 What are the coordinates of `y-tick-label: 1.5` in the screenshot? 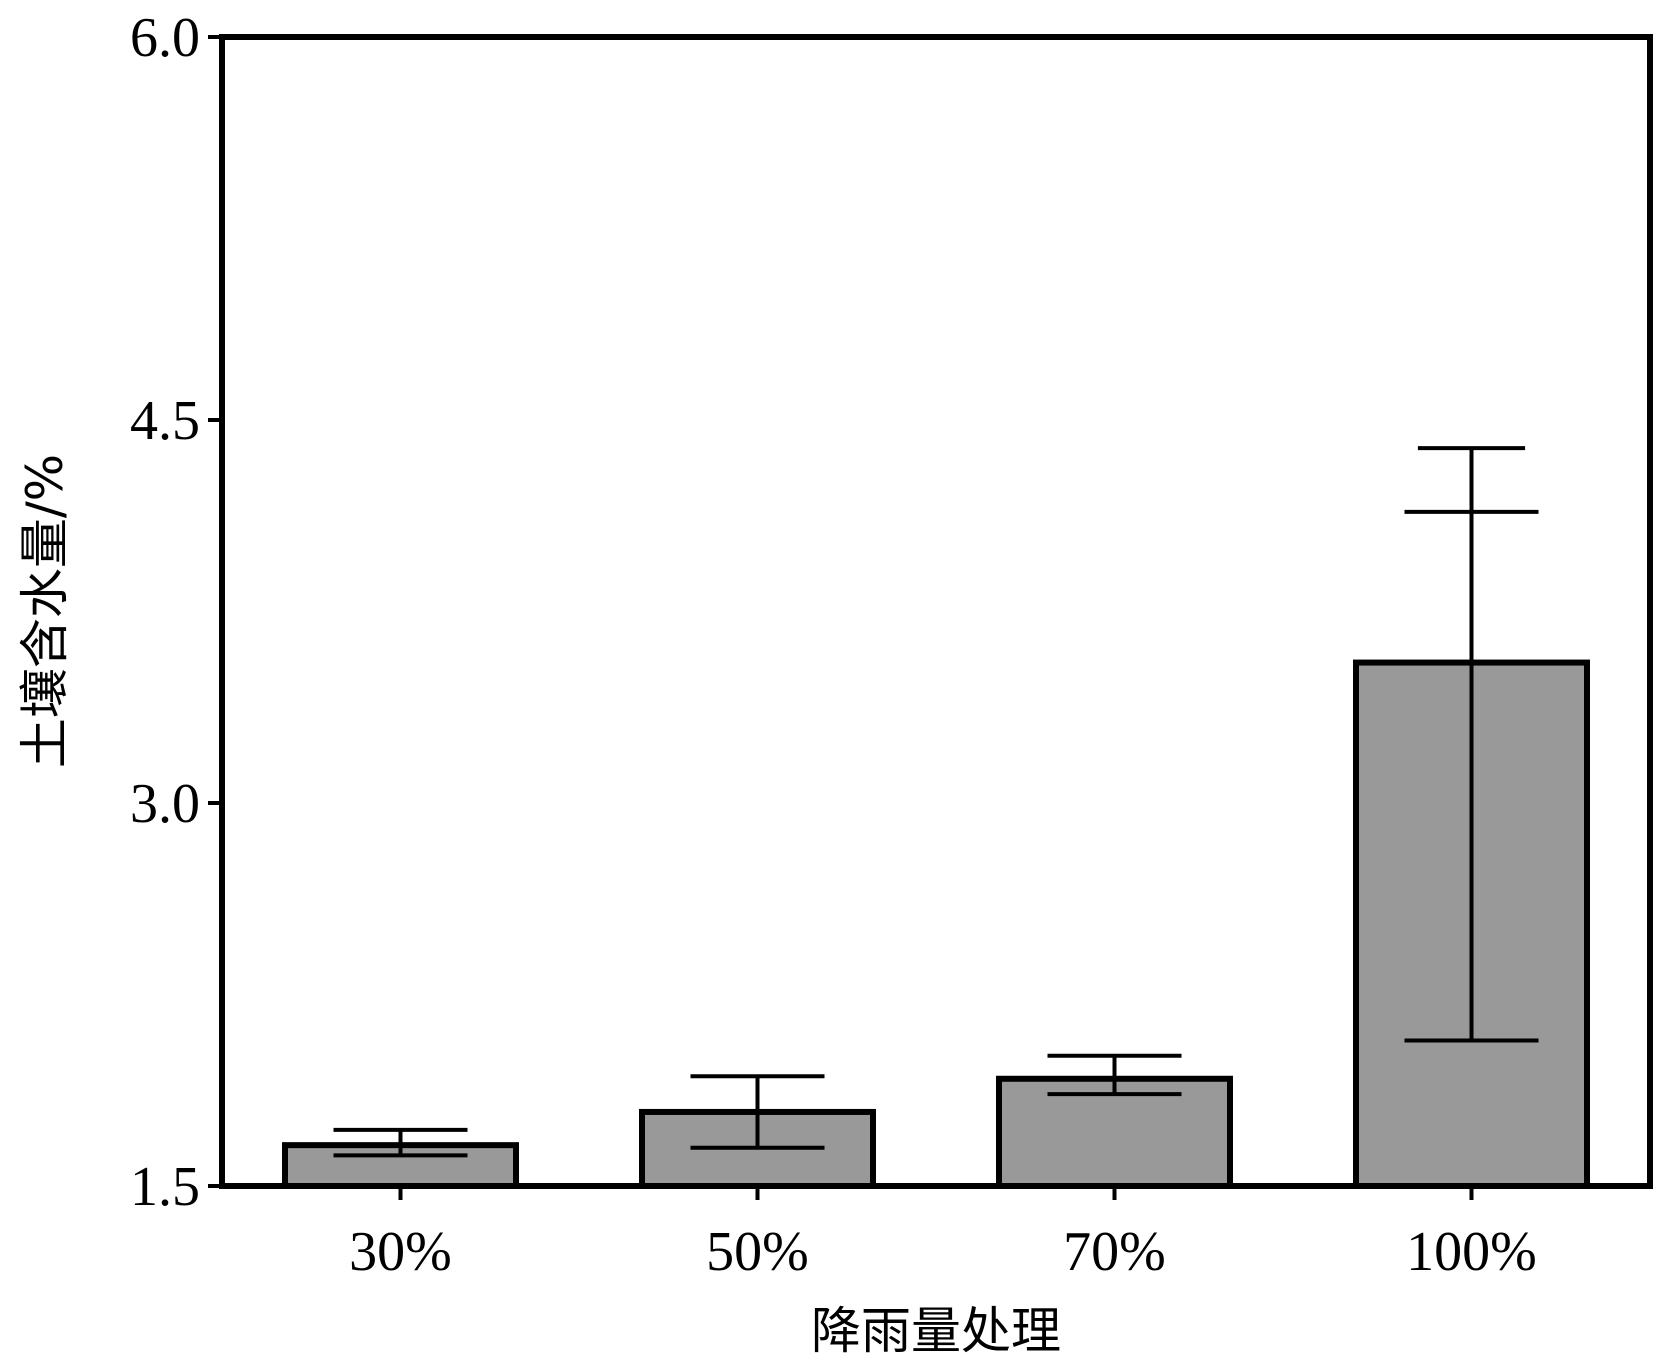 It's located at (165, 1187).